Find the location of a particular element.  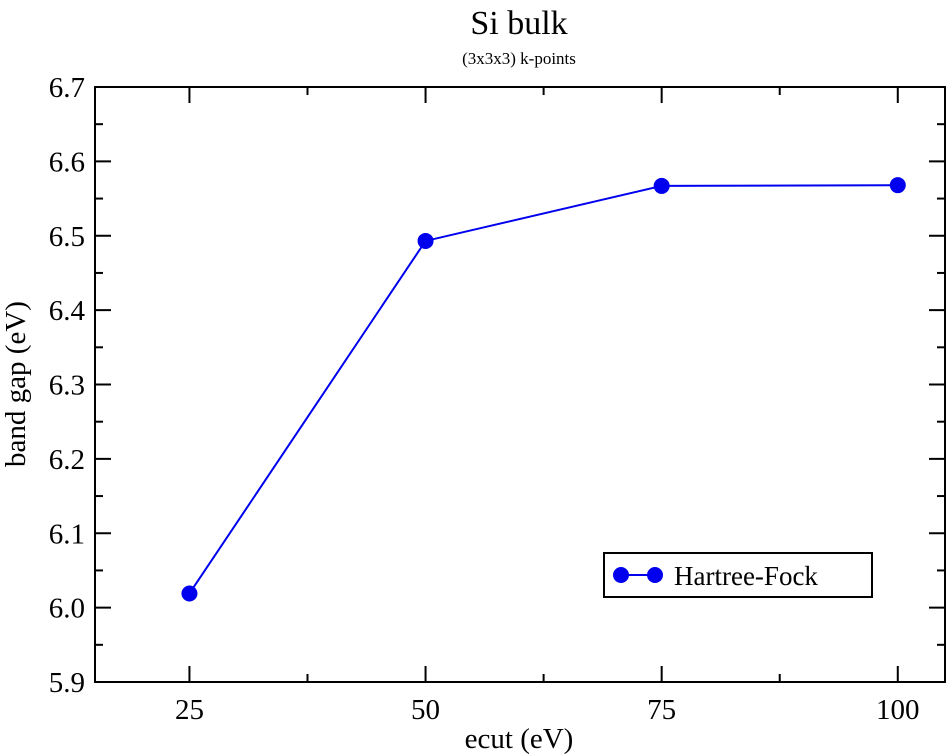

y-tick-label: 6.0 is located at coordinates (67, 609).